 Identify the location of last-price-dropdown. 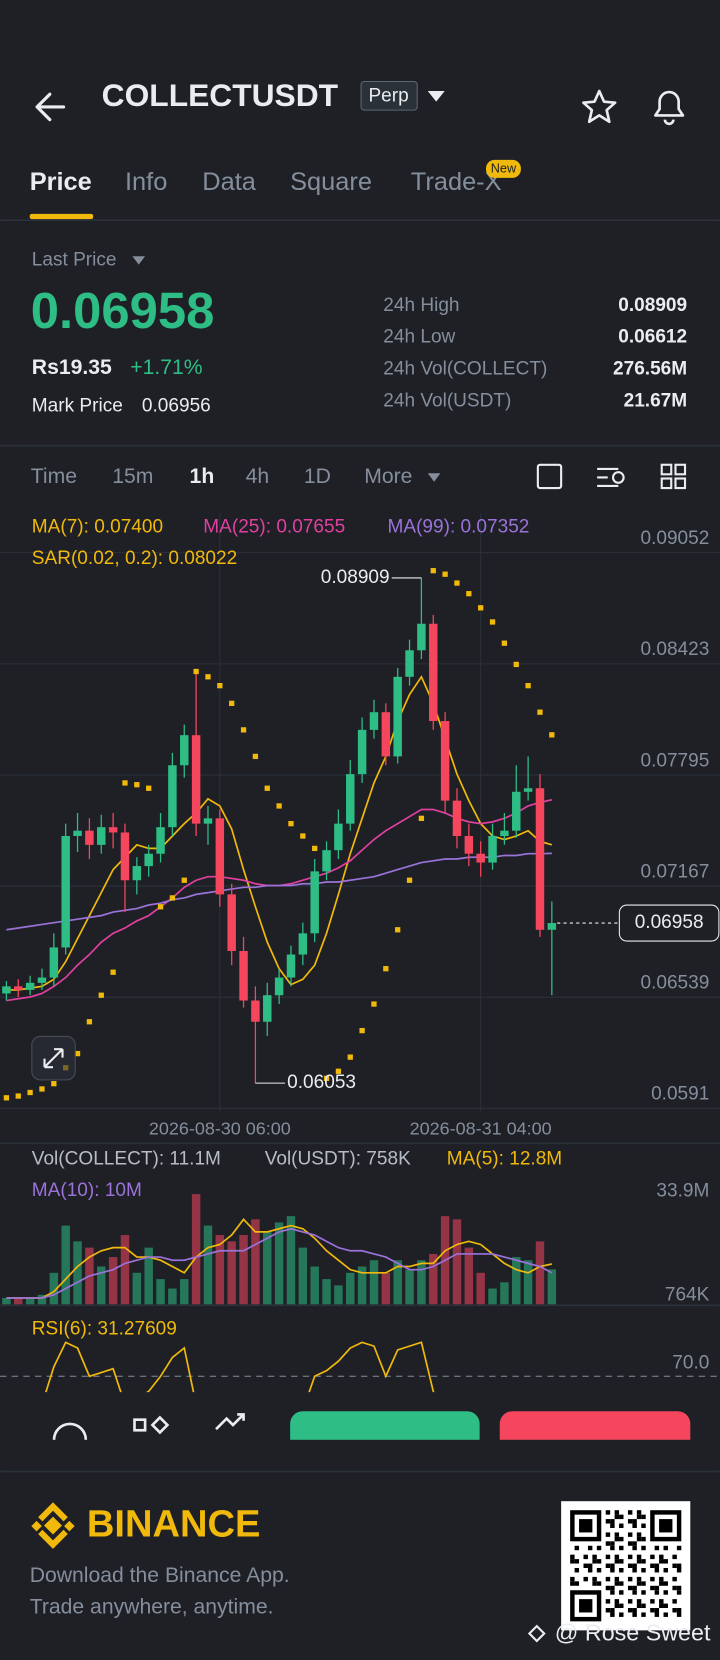
(139, 260).